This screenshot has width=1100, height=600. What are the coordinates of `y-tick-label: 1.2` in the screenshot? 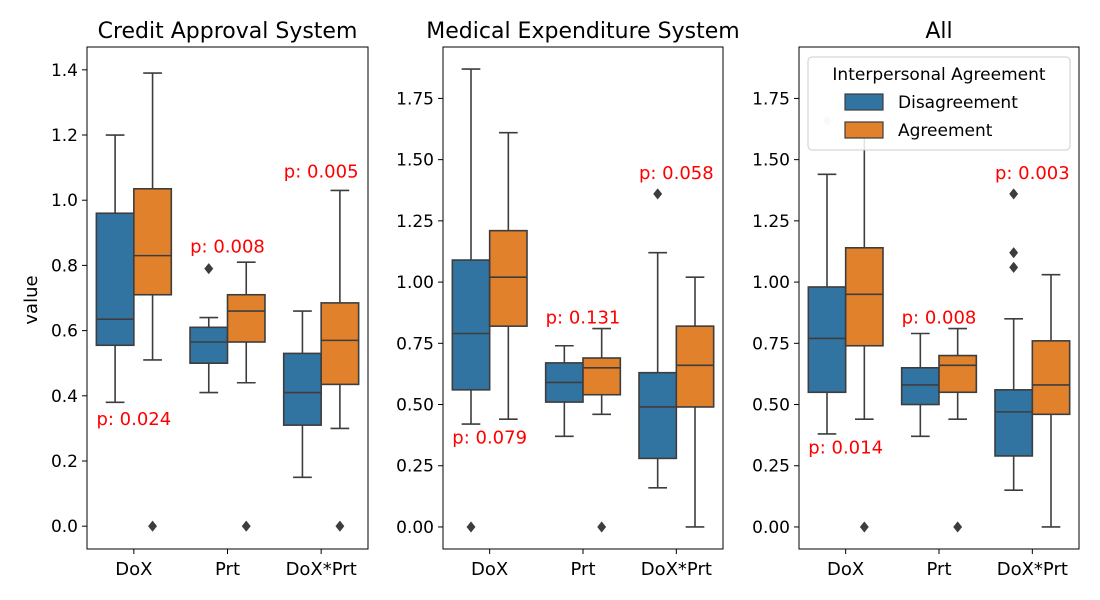 It's located at (64, 136).